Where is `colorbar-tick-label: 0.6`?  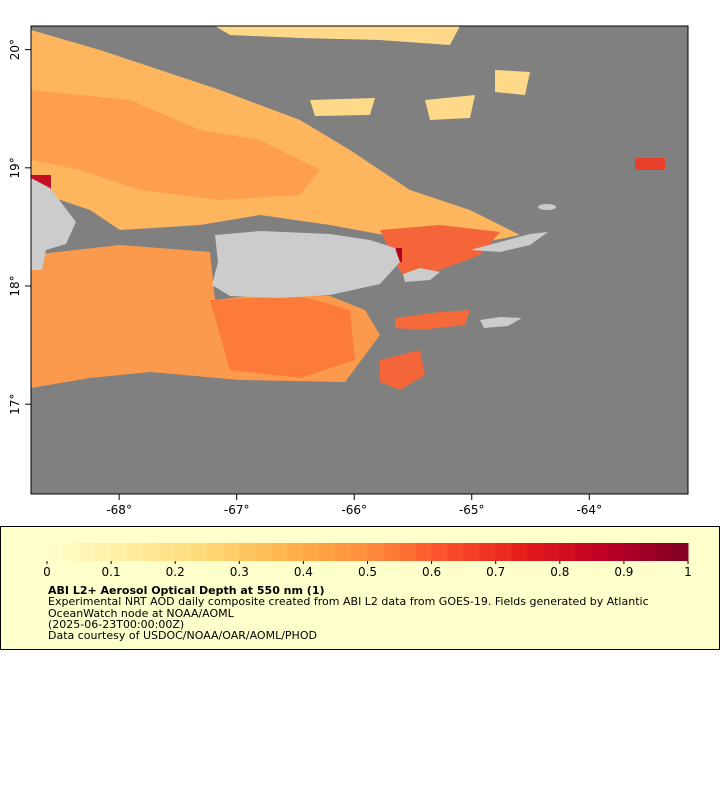
colorbar-tick-label: 0.6 is located at coordinates (431, 572).